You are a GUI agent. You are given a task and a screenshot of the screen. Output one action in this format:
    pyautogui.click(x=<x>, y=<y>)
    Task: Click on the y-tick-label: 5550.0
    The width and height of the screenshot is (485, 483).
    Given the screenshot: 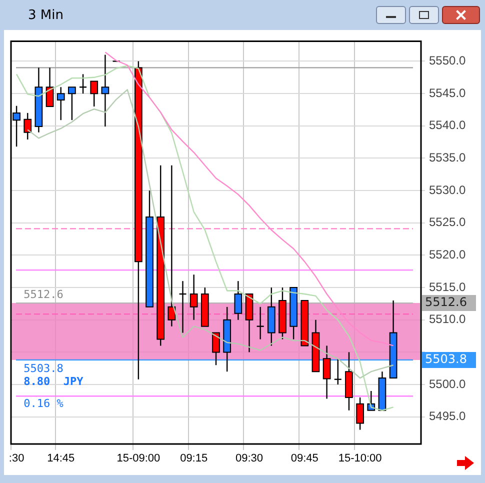 What is the action you would take?
    pyautogui.click(x=447, y=61)
    